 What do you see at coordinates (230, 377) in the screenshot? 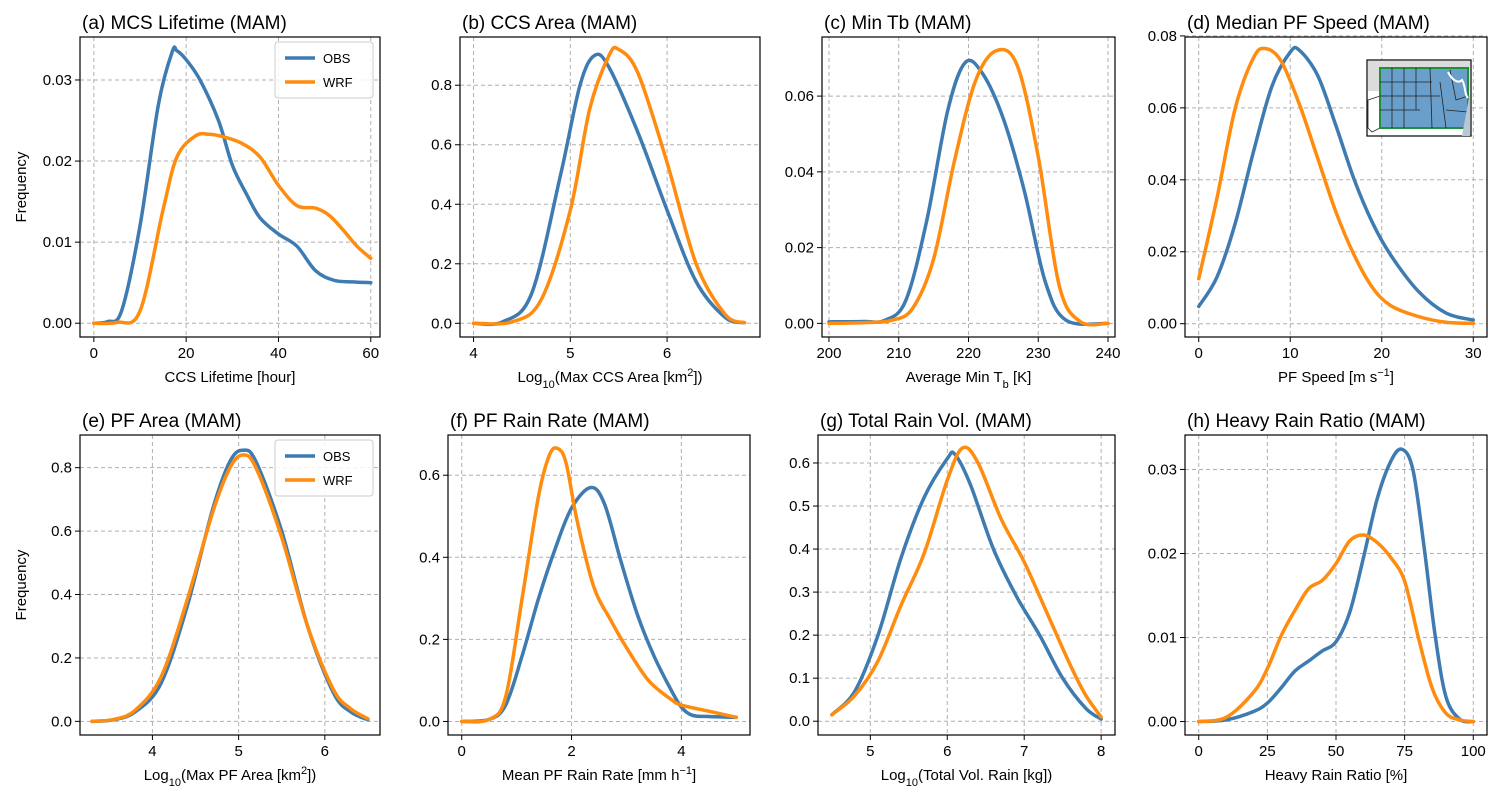
I see `x-axis-label: CCS Lifetime [hour]` at bounding box center [230, 377].